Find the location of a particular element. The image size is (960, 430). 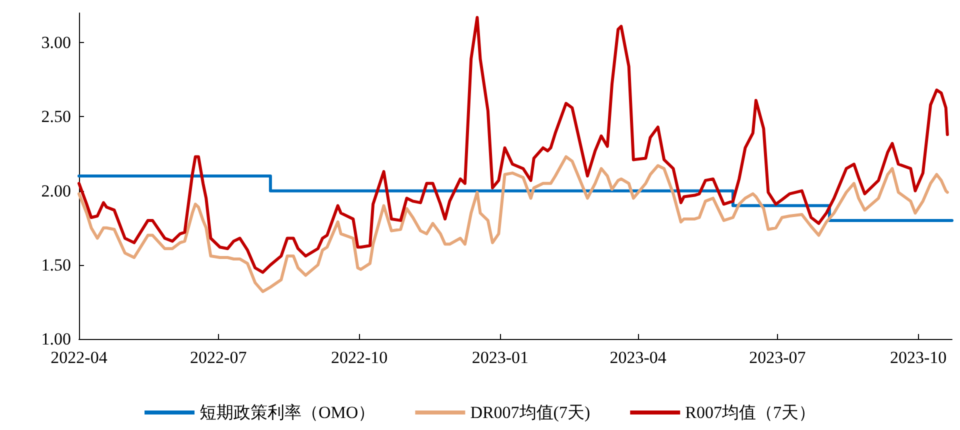

y-tick-label: 1.00 is located at coordinates (56, 339).